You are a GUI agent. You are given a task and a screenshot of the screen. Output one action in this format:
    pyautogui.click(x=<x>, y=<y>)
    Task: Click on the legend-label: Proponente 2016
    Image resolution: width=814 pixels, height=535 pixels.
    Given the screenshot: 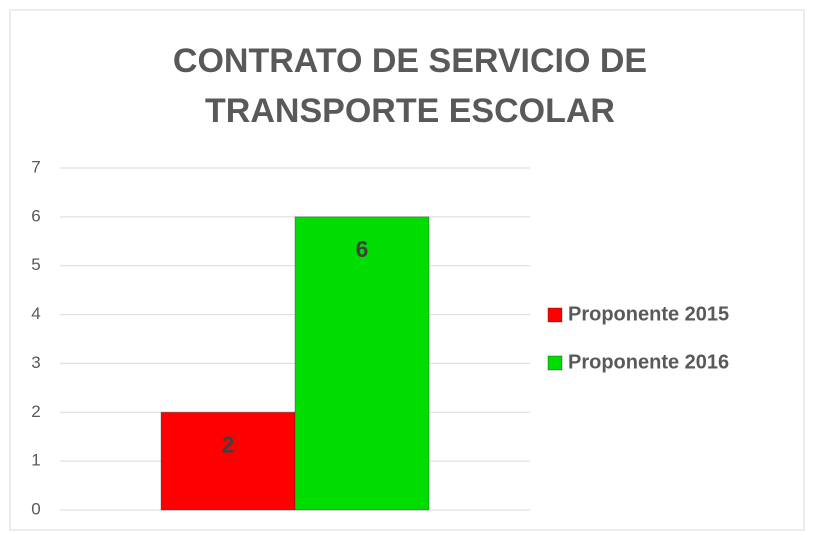 What is the action you would take?
    pyautogui.click(x=648, y=362)
    